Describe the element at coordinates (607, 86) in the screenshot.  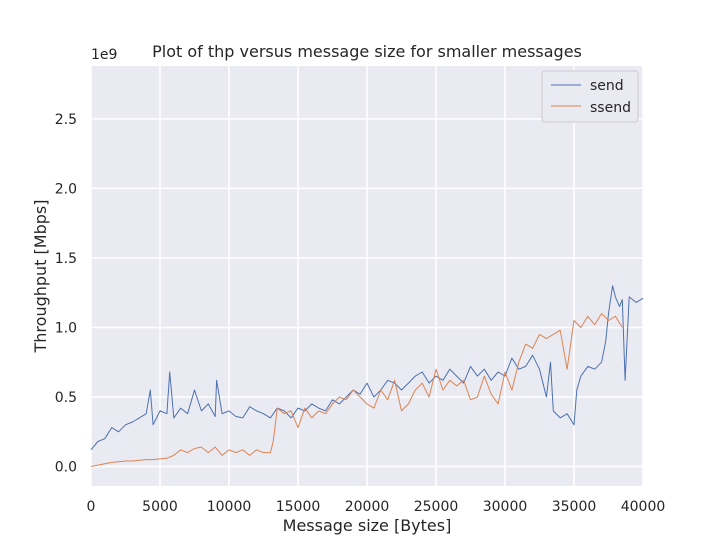
I see `legend-label-send: send` at that location.